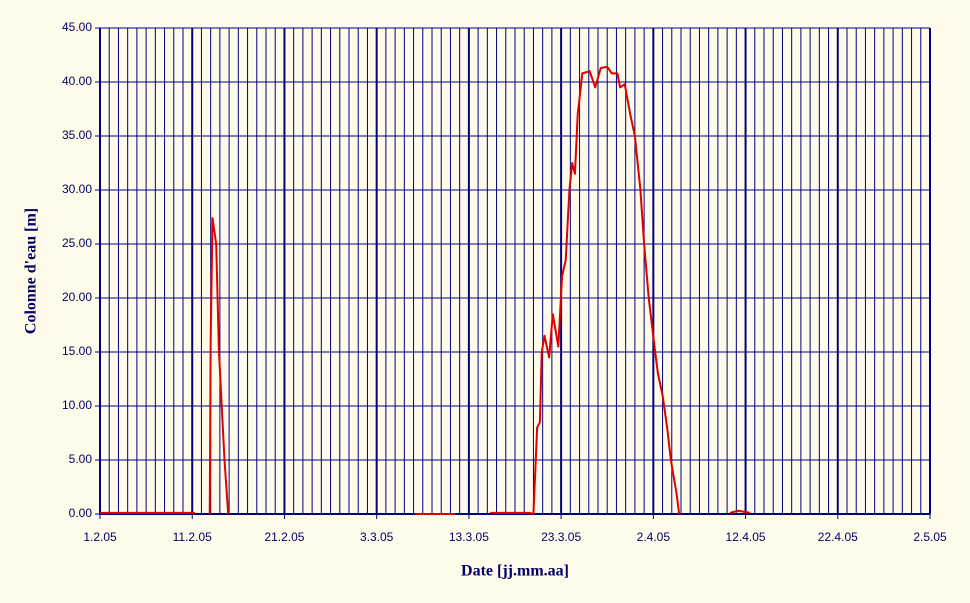 The height and width of the screenshot is (603, 970). I want to click on x-tick-label: 2.5.05, so click(930, 537).